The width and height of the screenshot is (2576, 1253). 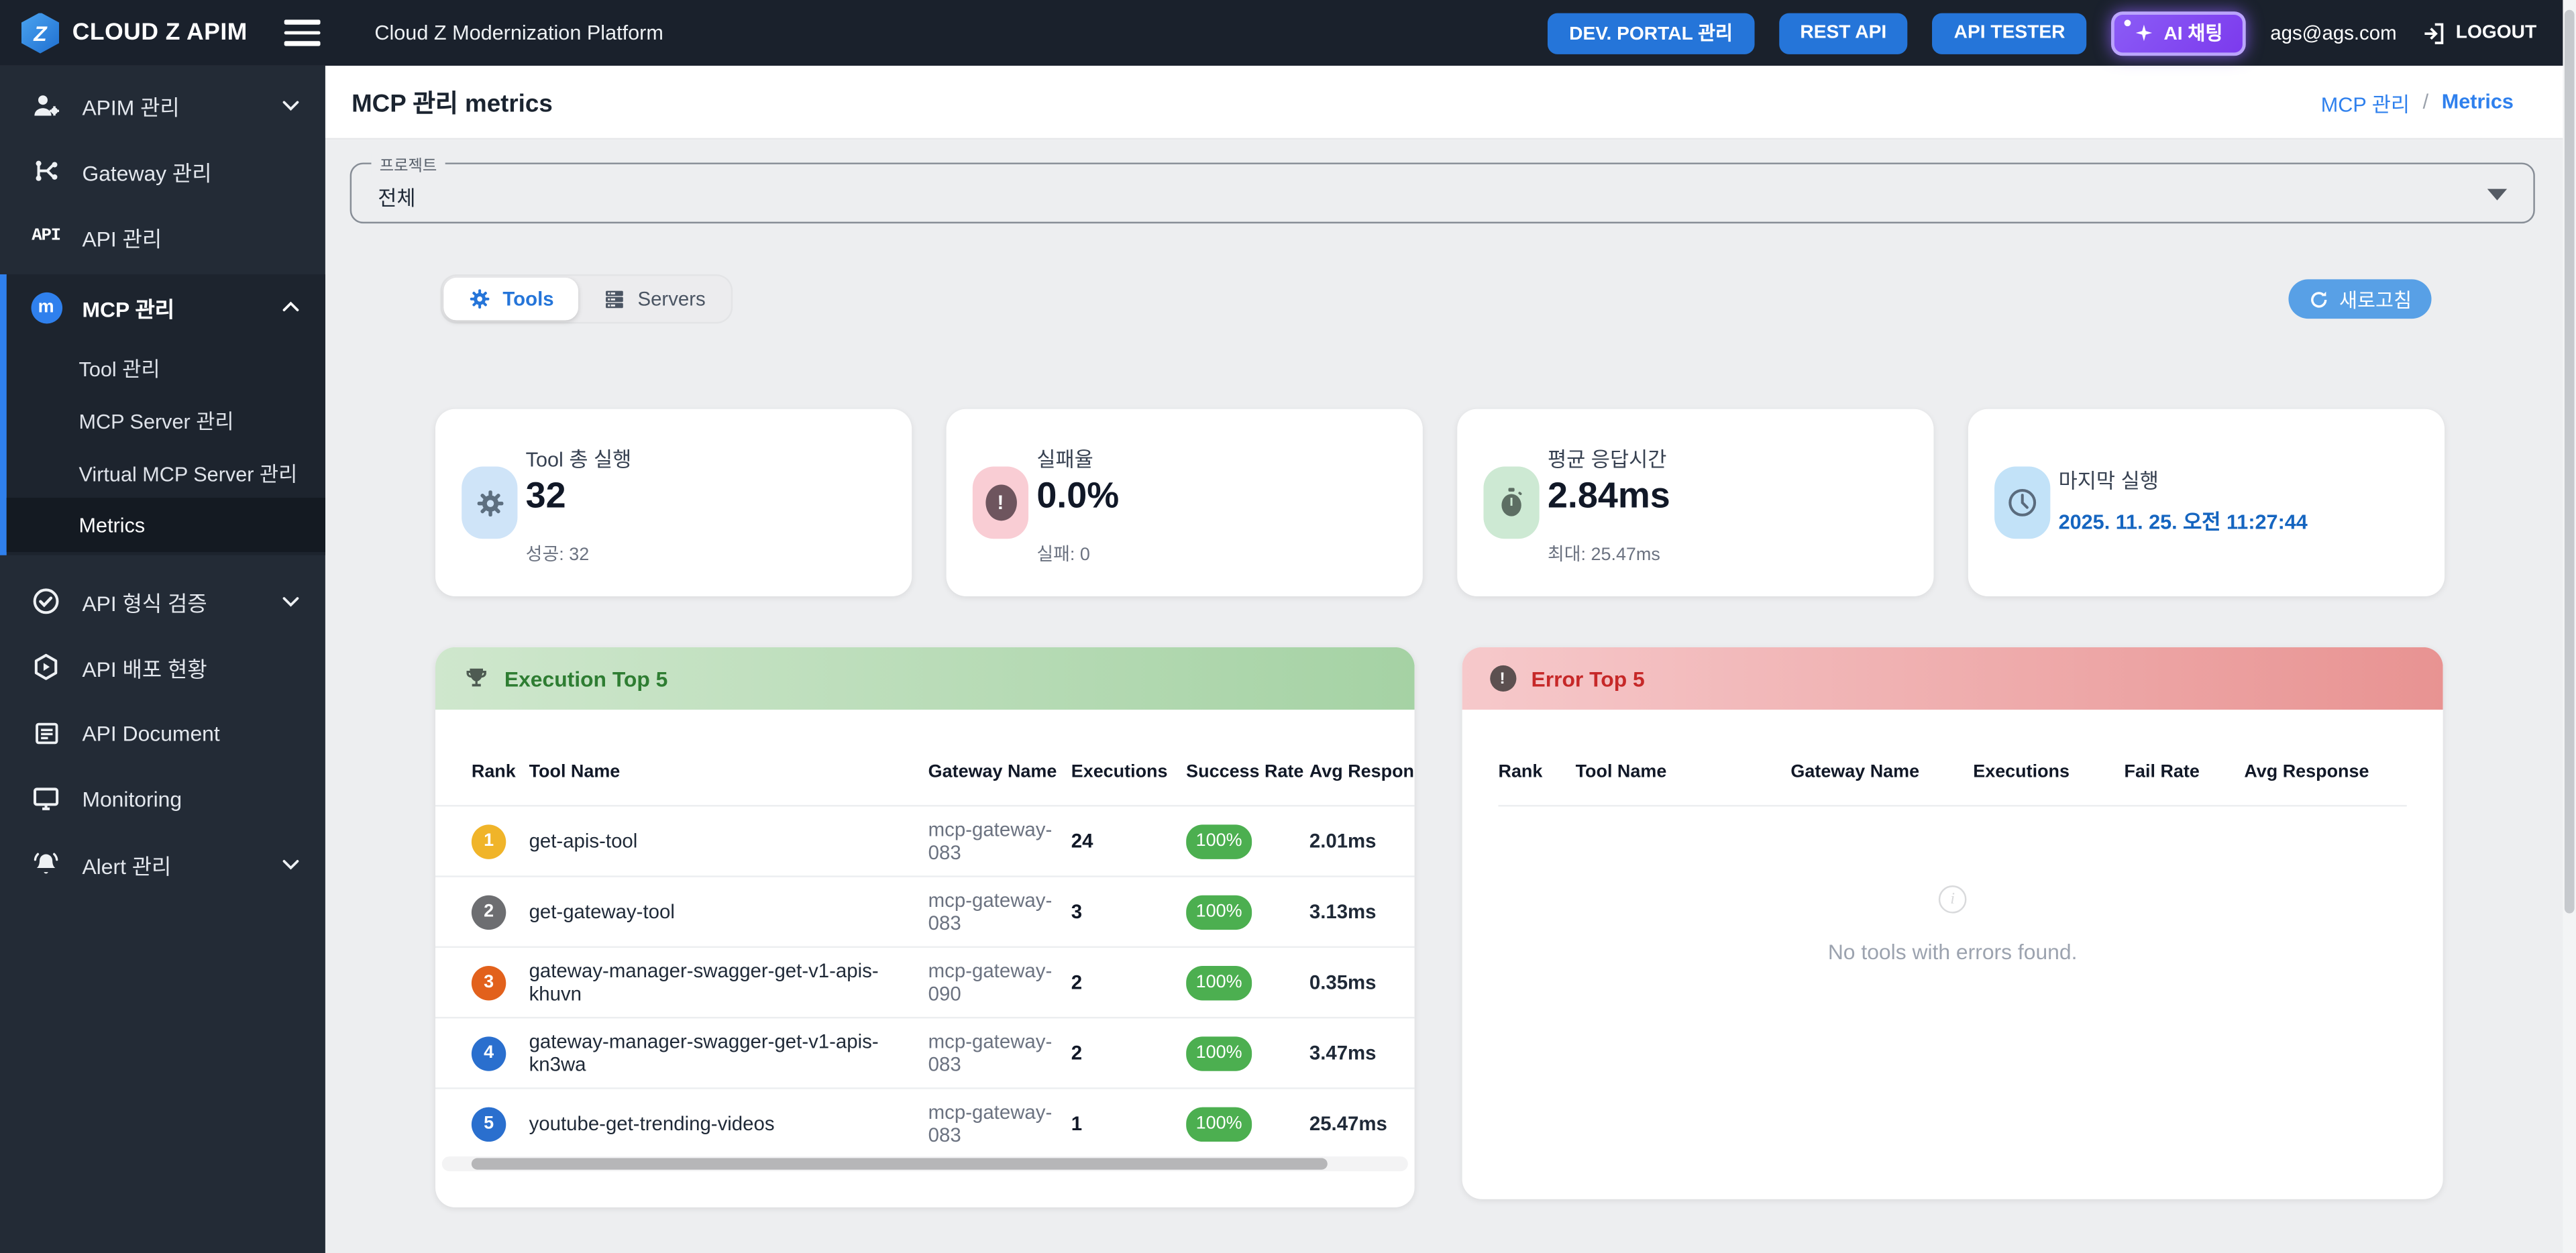 I want to click on deploy-hexagon-icon, so click(x=46, y=667).